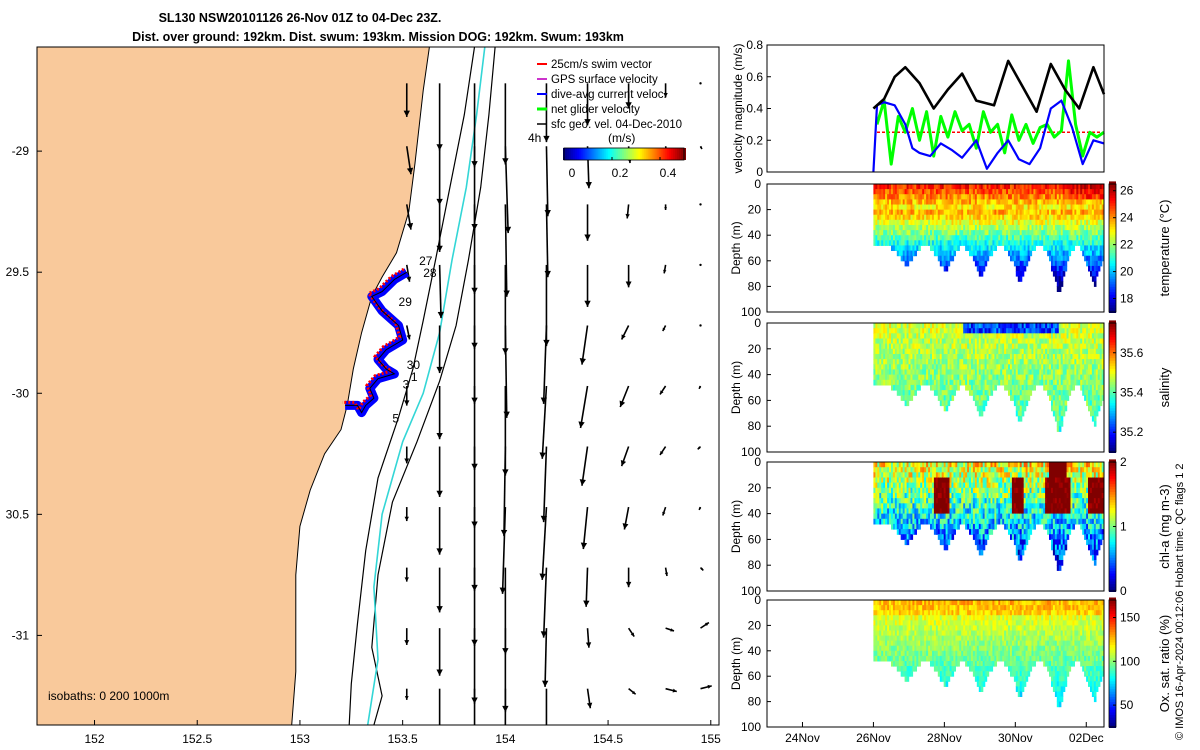  I want to click on map-ytick: -29, so click(21, 151).